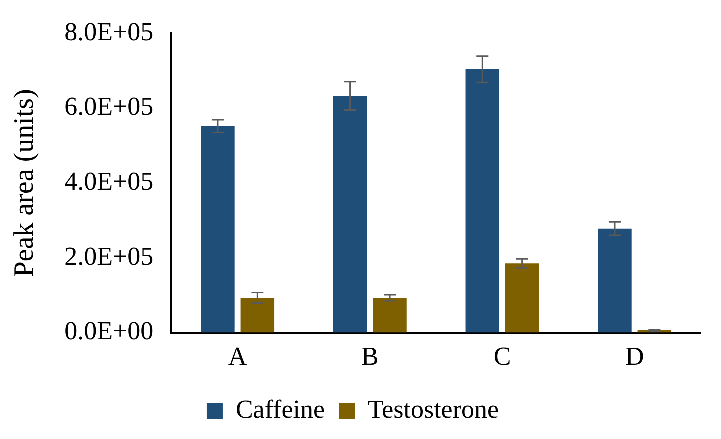 Image resolution: width=721 pixels, height=439 pixels. I want to click on y-tick-label: 2.0E+05, so click(109, 256).